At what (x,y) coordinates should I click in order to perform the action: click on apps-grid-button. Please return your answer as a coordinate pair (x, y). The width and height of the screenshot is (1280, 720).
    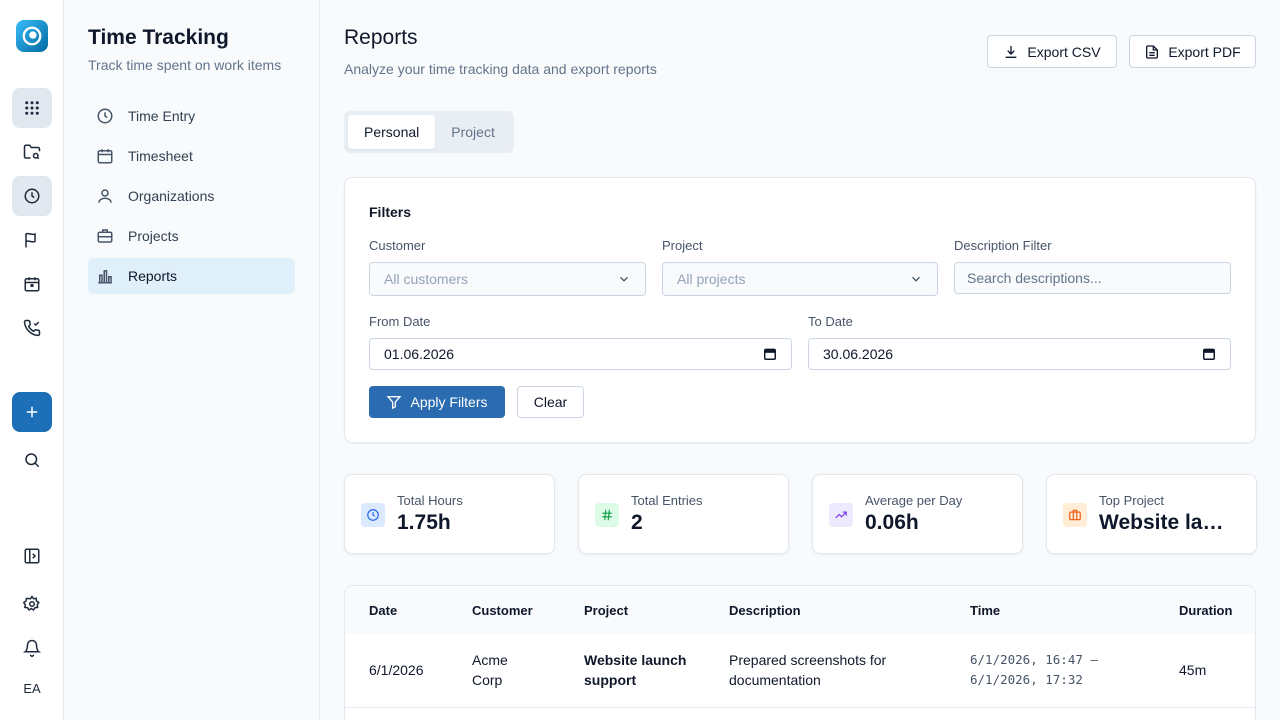
    Looking at the image, I should click on (32, 108).